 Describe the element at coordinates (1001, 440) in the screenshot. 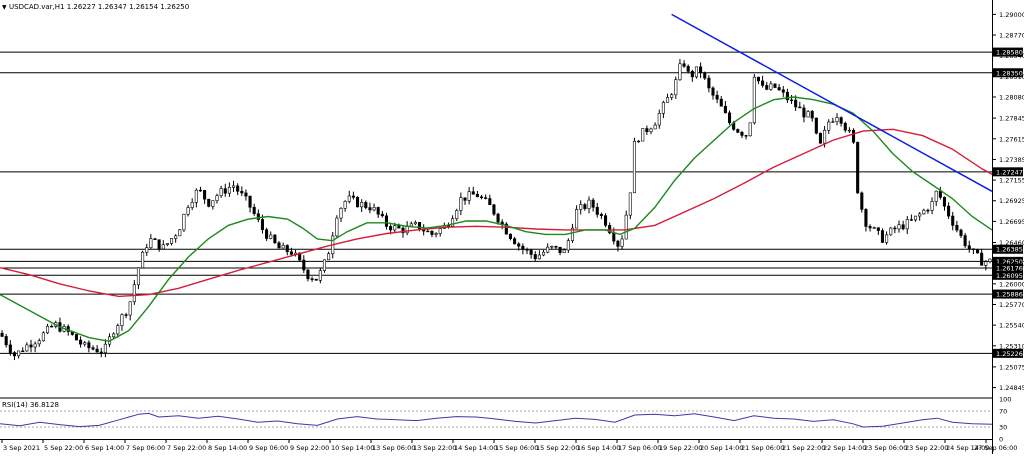

I see `rsi-tick-label: 0` at that location.